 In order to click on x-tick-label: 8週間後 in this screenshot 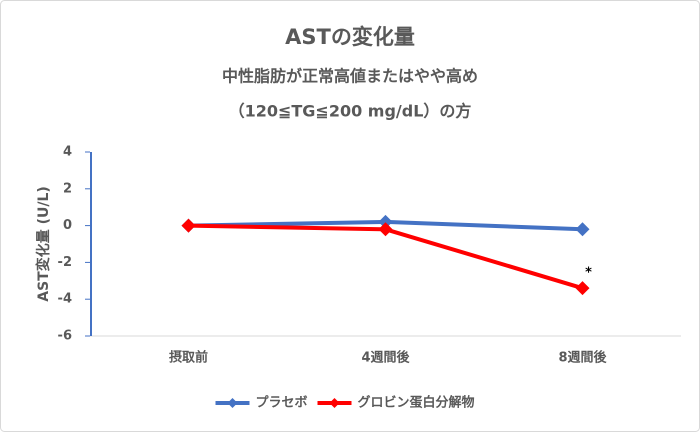, I will do `click(582, 358)`.